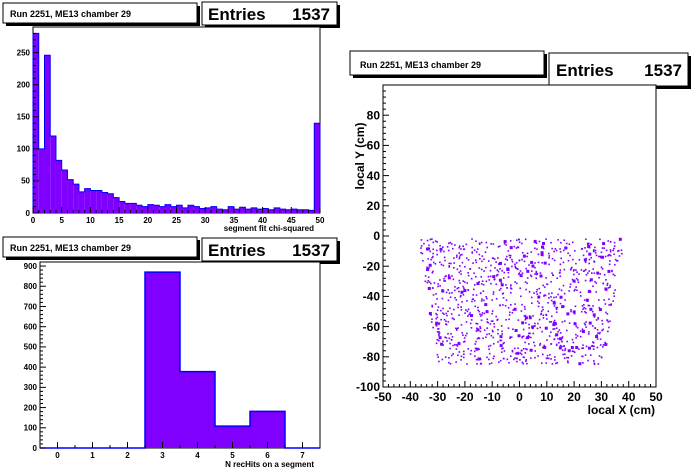 The width and height of the screenshot is (696, 472). What do you see at coordinates (269, 464) in the screenshot?
I see `nhits-xlabel: N recHits on a segment` at bounding box center [269, 464].